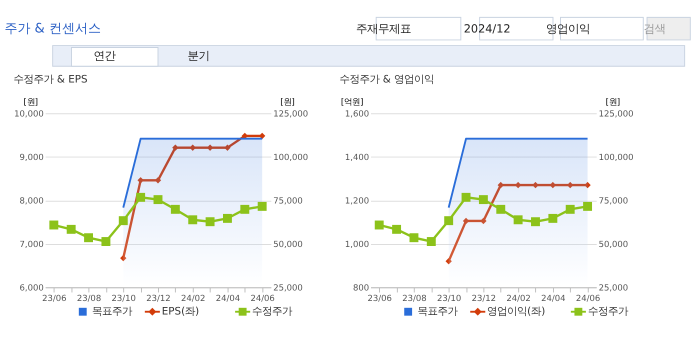 The width and height of the screenshot is (695, 349). What do you see at coordinates (361, 287) in the screenshot?
I see `y-tick-label: 800` at bounding box center [361, 287].